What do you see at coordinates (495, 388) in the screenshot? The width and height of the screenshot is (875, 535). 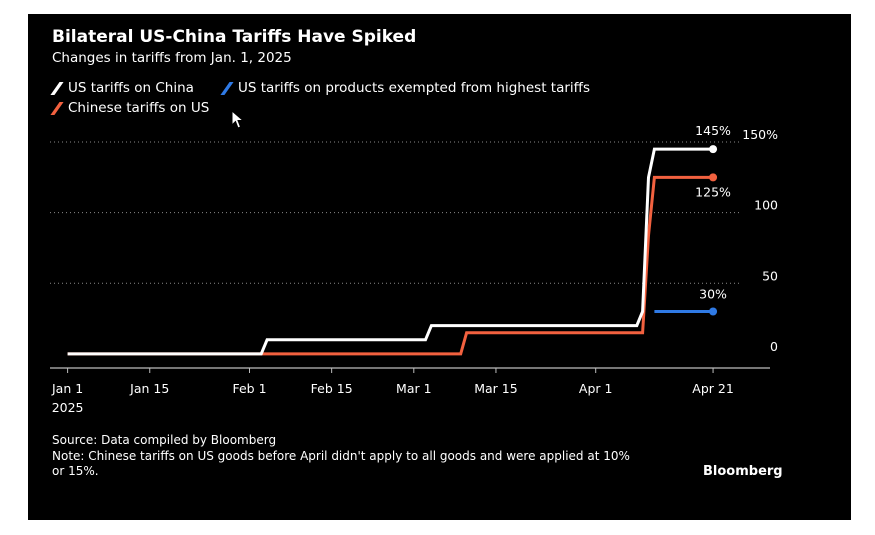 I see `x-tick-label: Mar 15` at bounding box center [495, 388].